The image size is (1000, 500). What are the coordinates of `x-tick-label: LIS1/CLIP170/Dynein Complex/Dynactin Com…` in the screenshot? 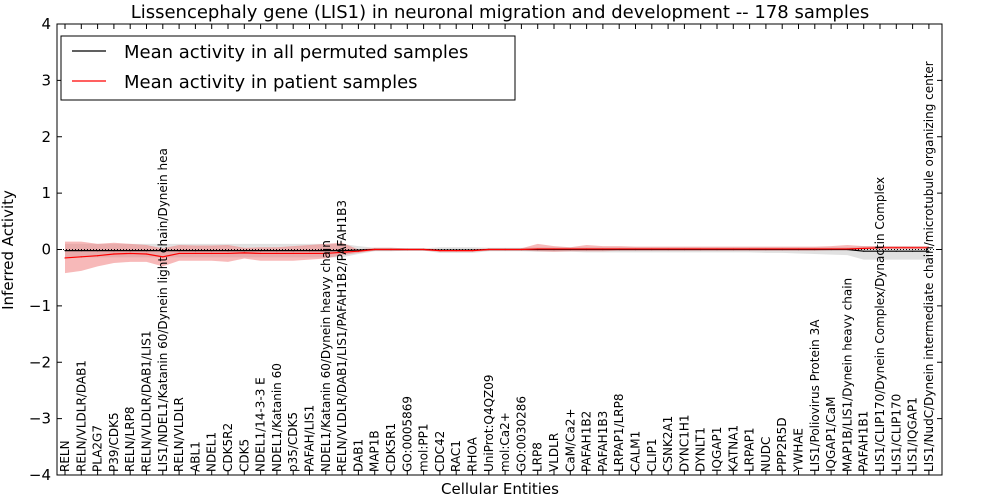 It's located at (880, 324).